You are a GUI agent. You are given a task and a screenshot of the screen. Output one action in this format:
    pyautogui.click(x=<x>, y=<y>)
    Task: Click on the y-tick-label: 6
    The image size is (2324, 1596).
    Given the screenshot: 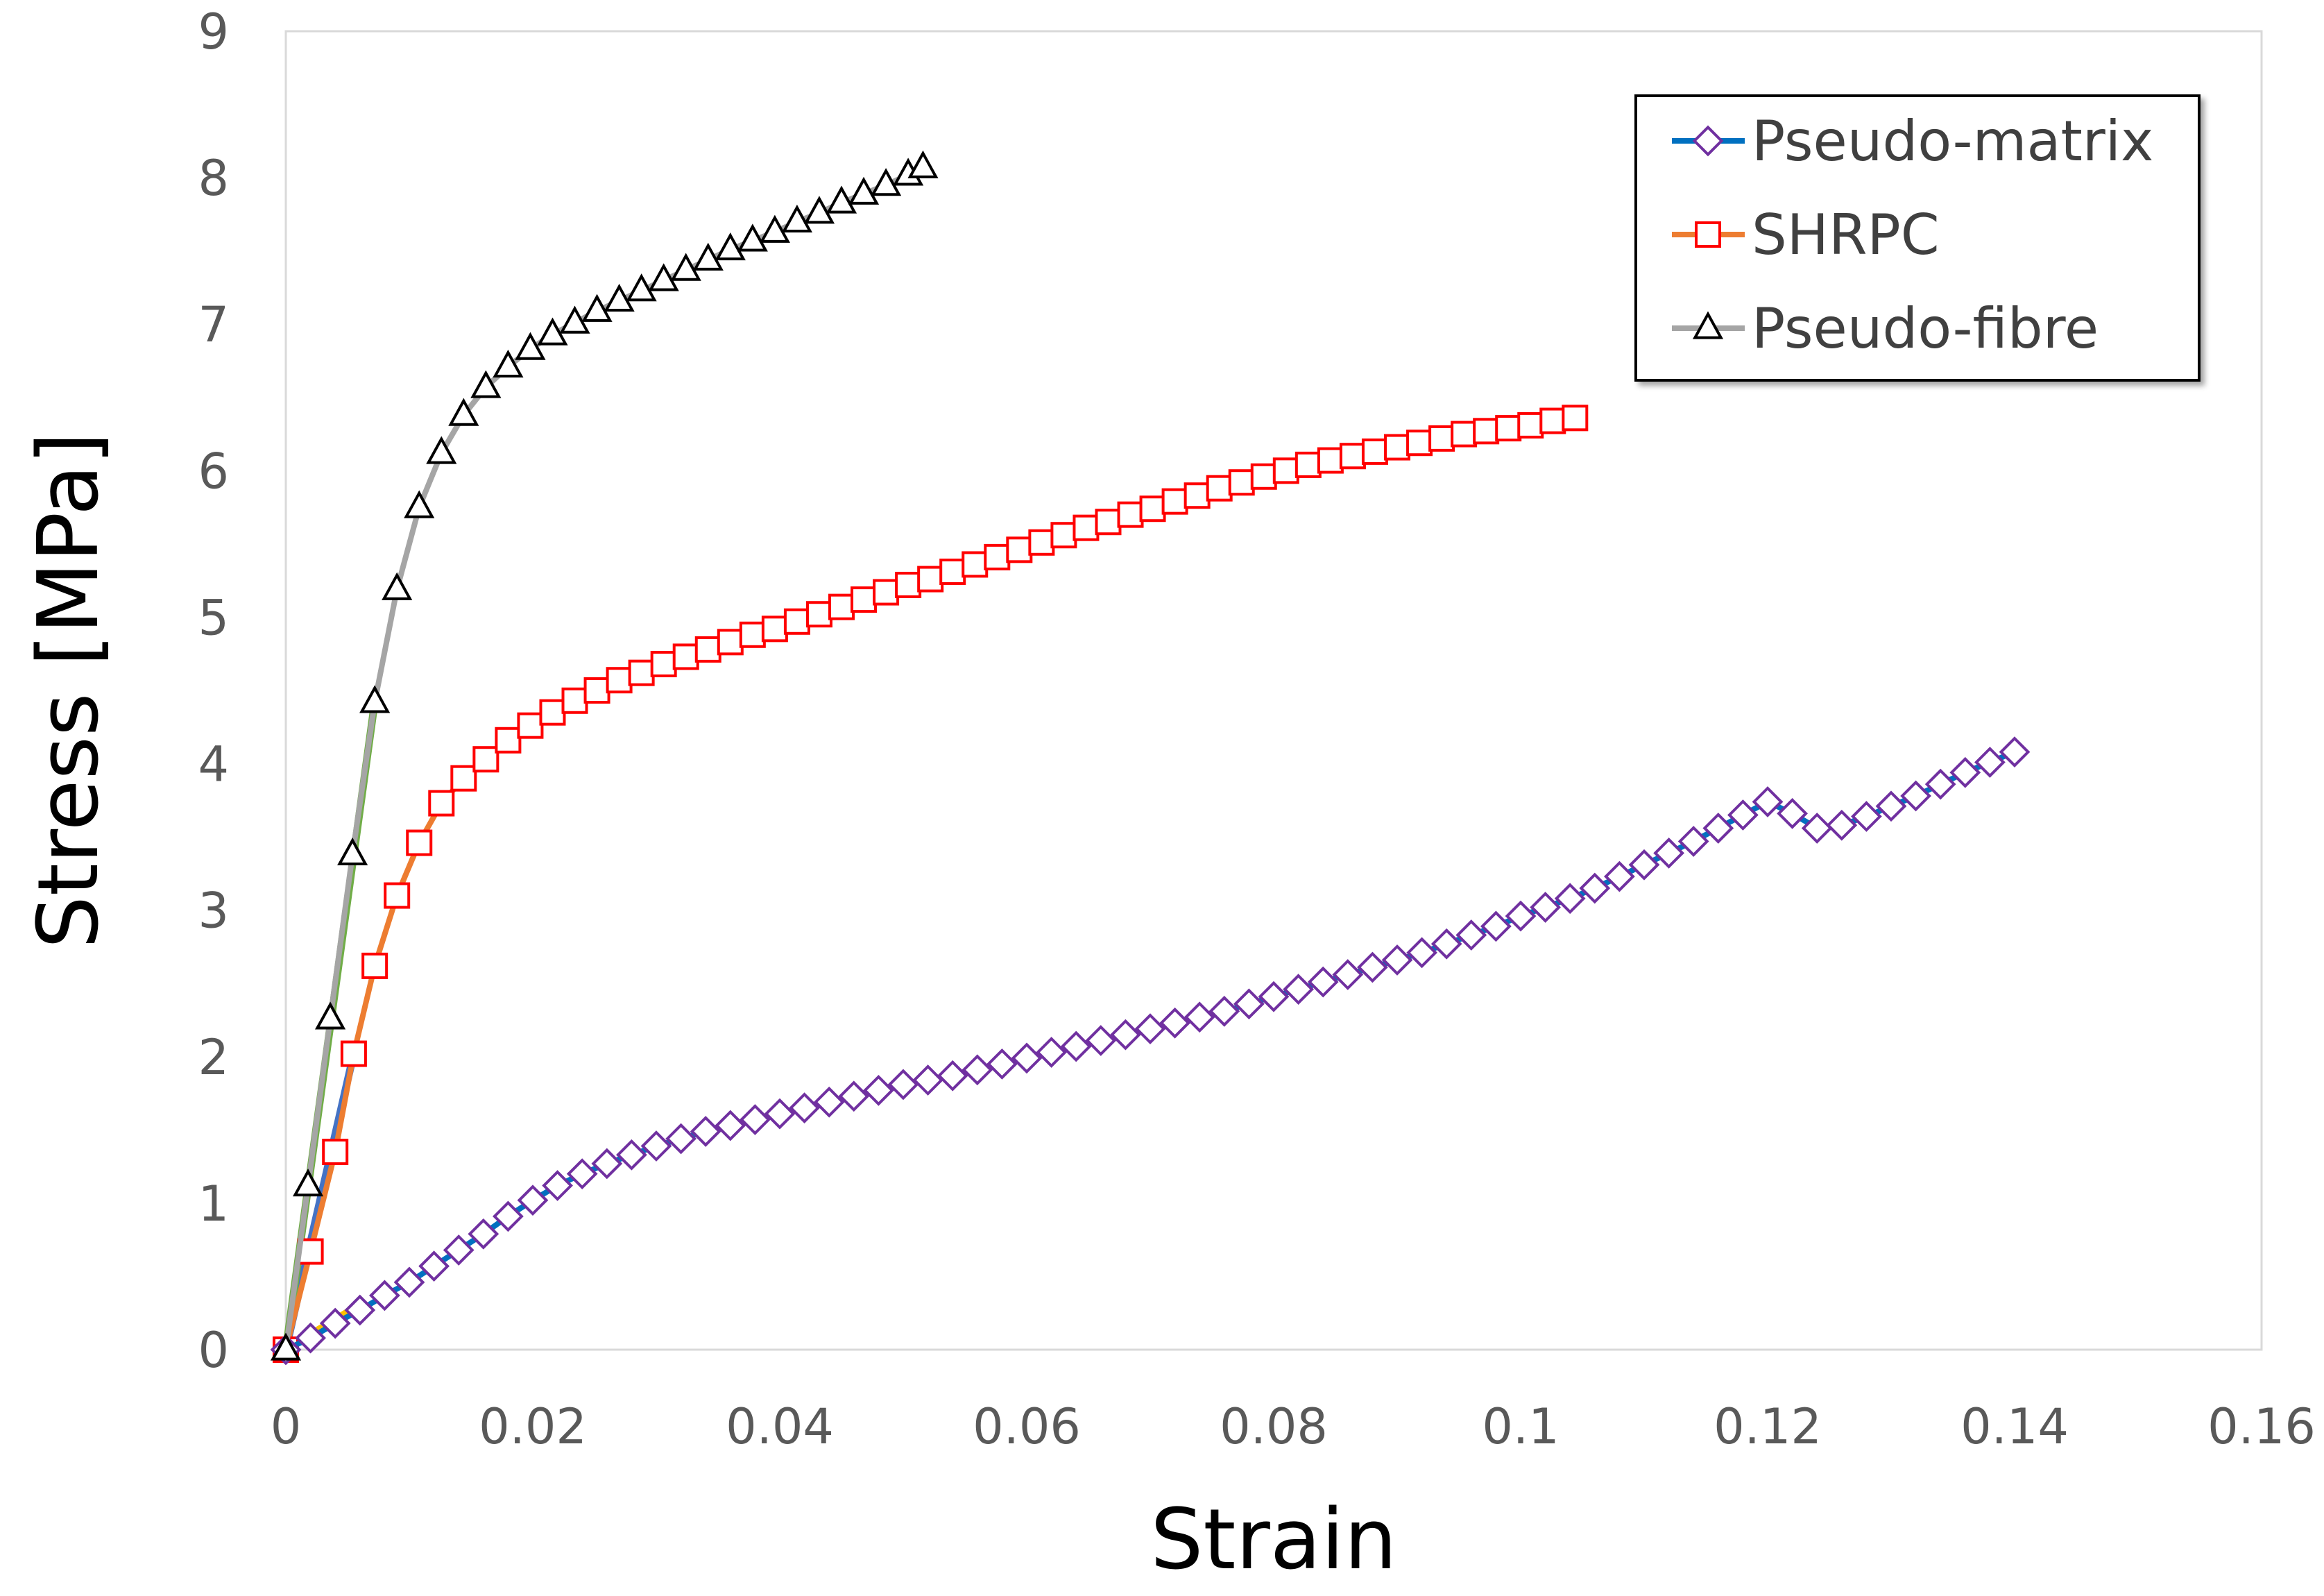 What is the action you would take?
    pyautogui.click(x=213, y=471)
    